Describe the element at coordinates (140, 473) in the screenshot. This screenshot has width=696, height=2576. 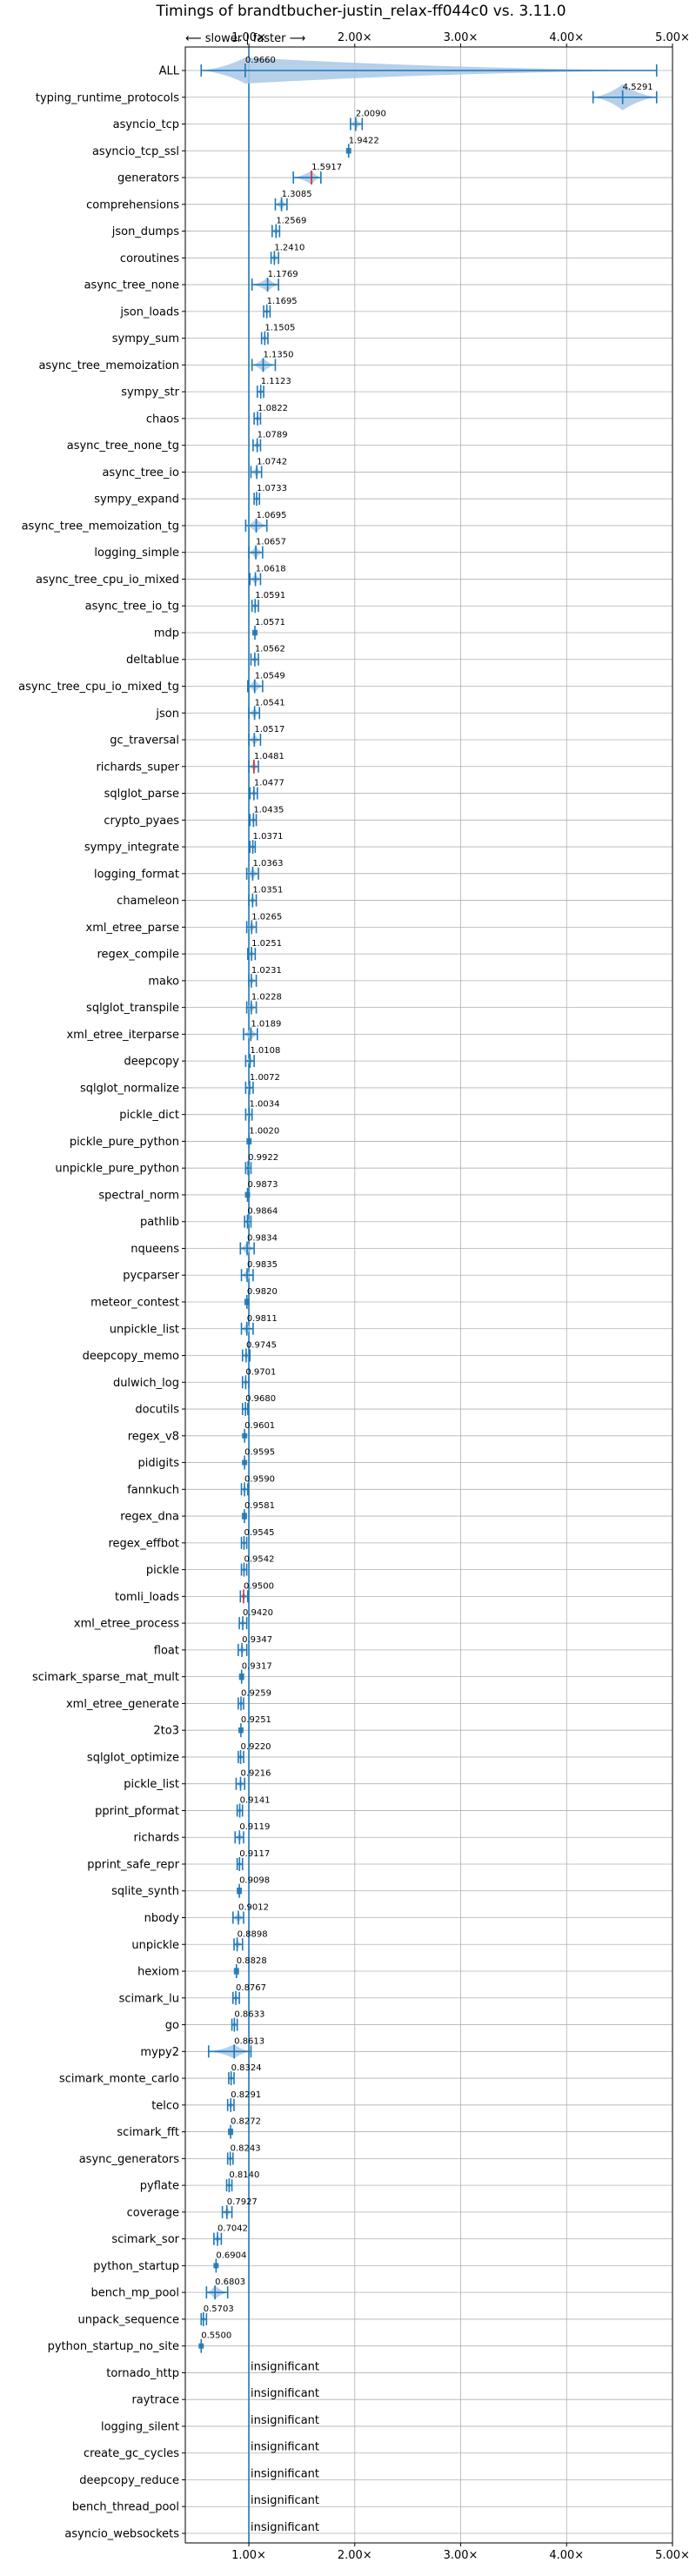
I see `category-label: async_tree_io` at that location.